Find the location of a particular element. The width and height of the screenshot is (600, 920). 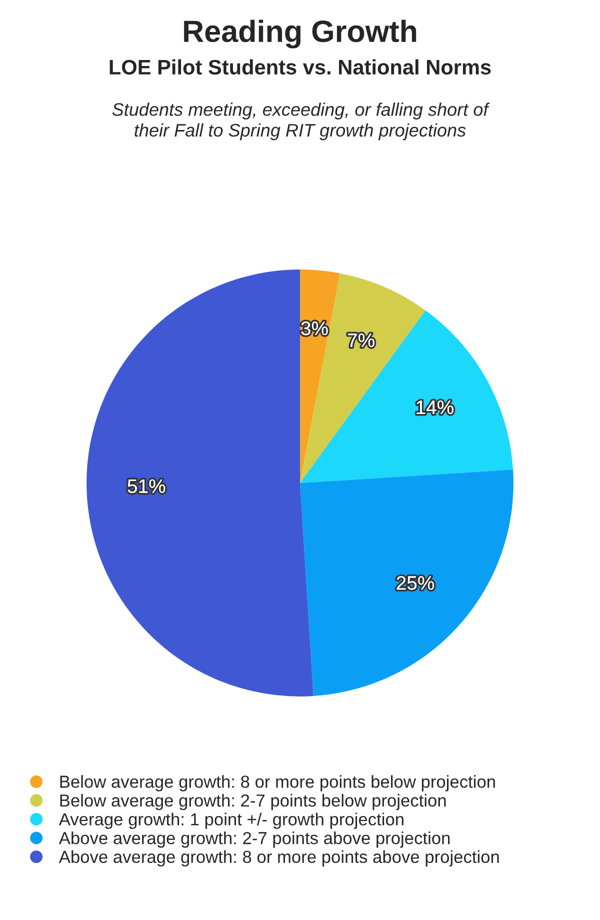

legend-label: Above average growth: 8 or more points above projection is located at coordinates (278, 858).